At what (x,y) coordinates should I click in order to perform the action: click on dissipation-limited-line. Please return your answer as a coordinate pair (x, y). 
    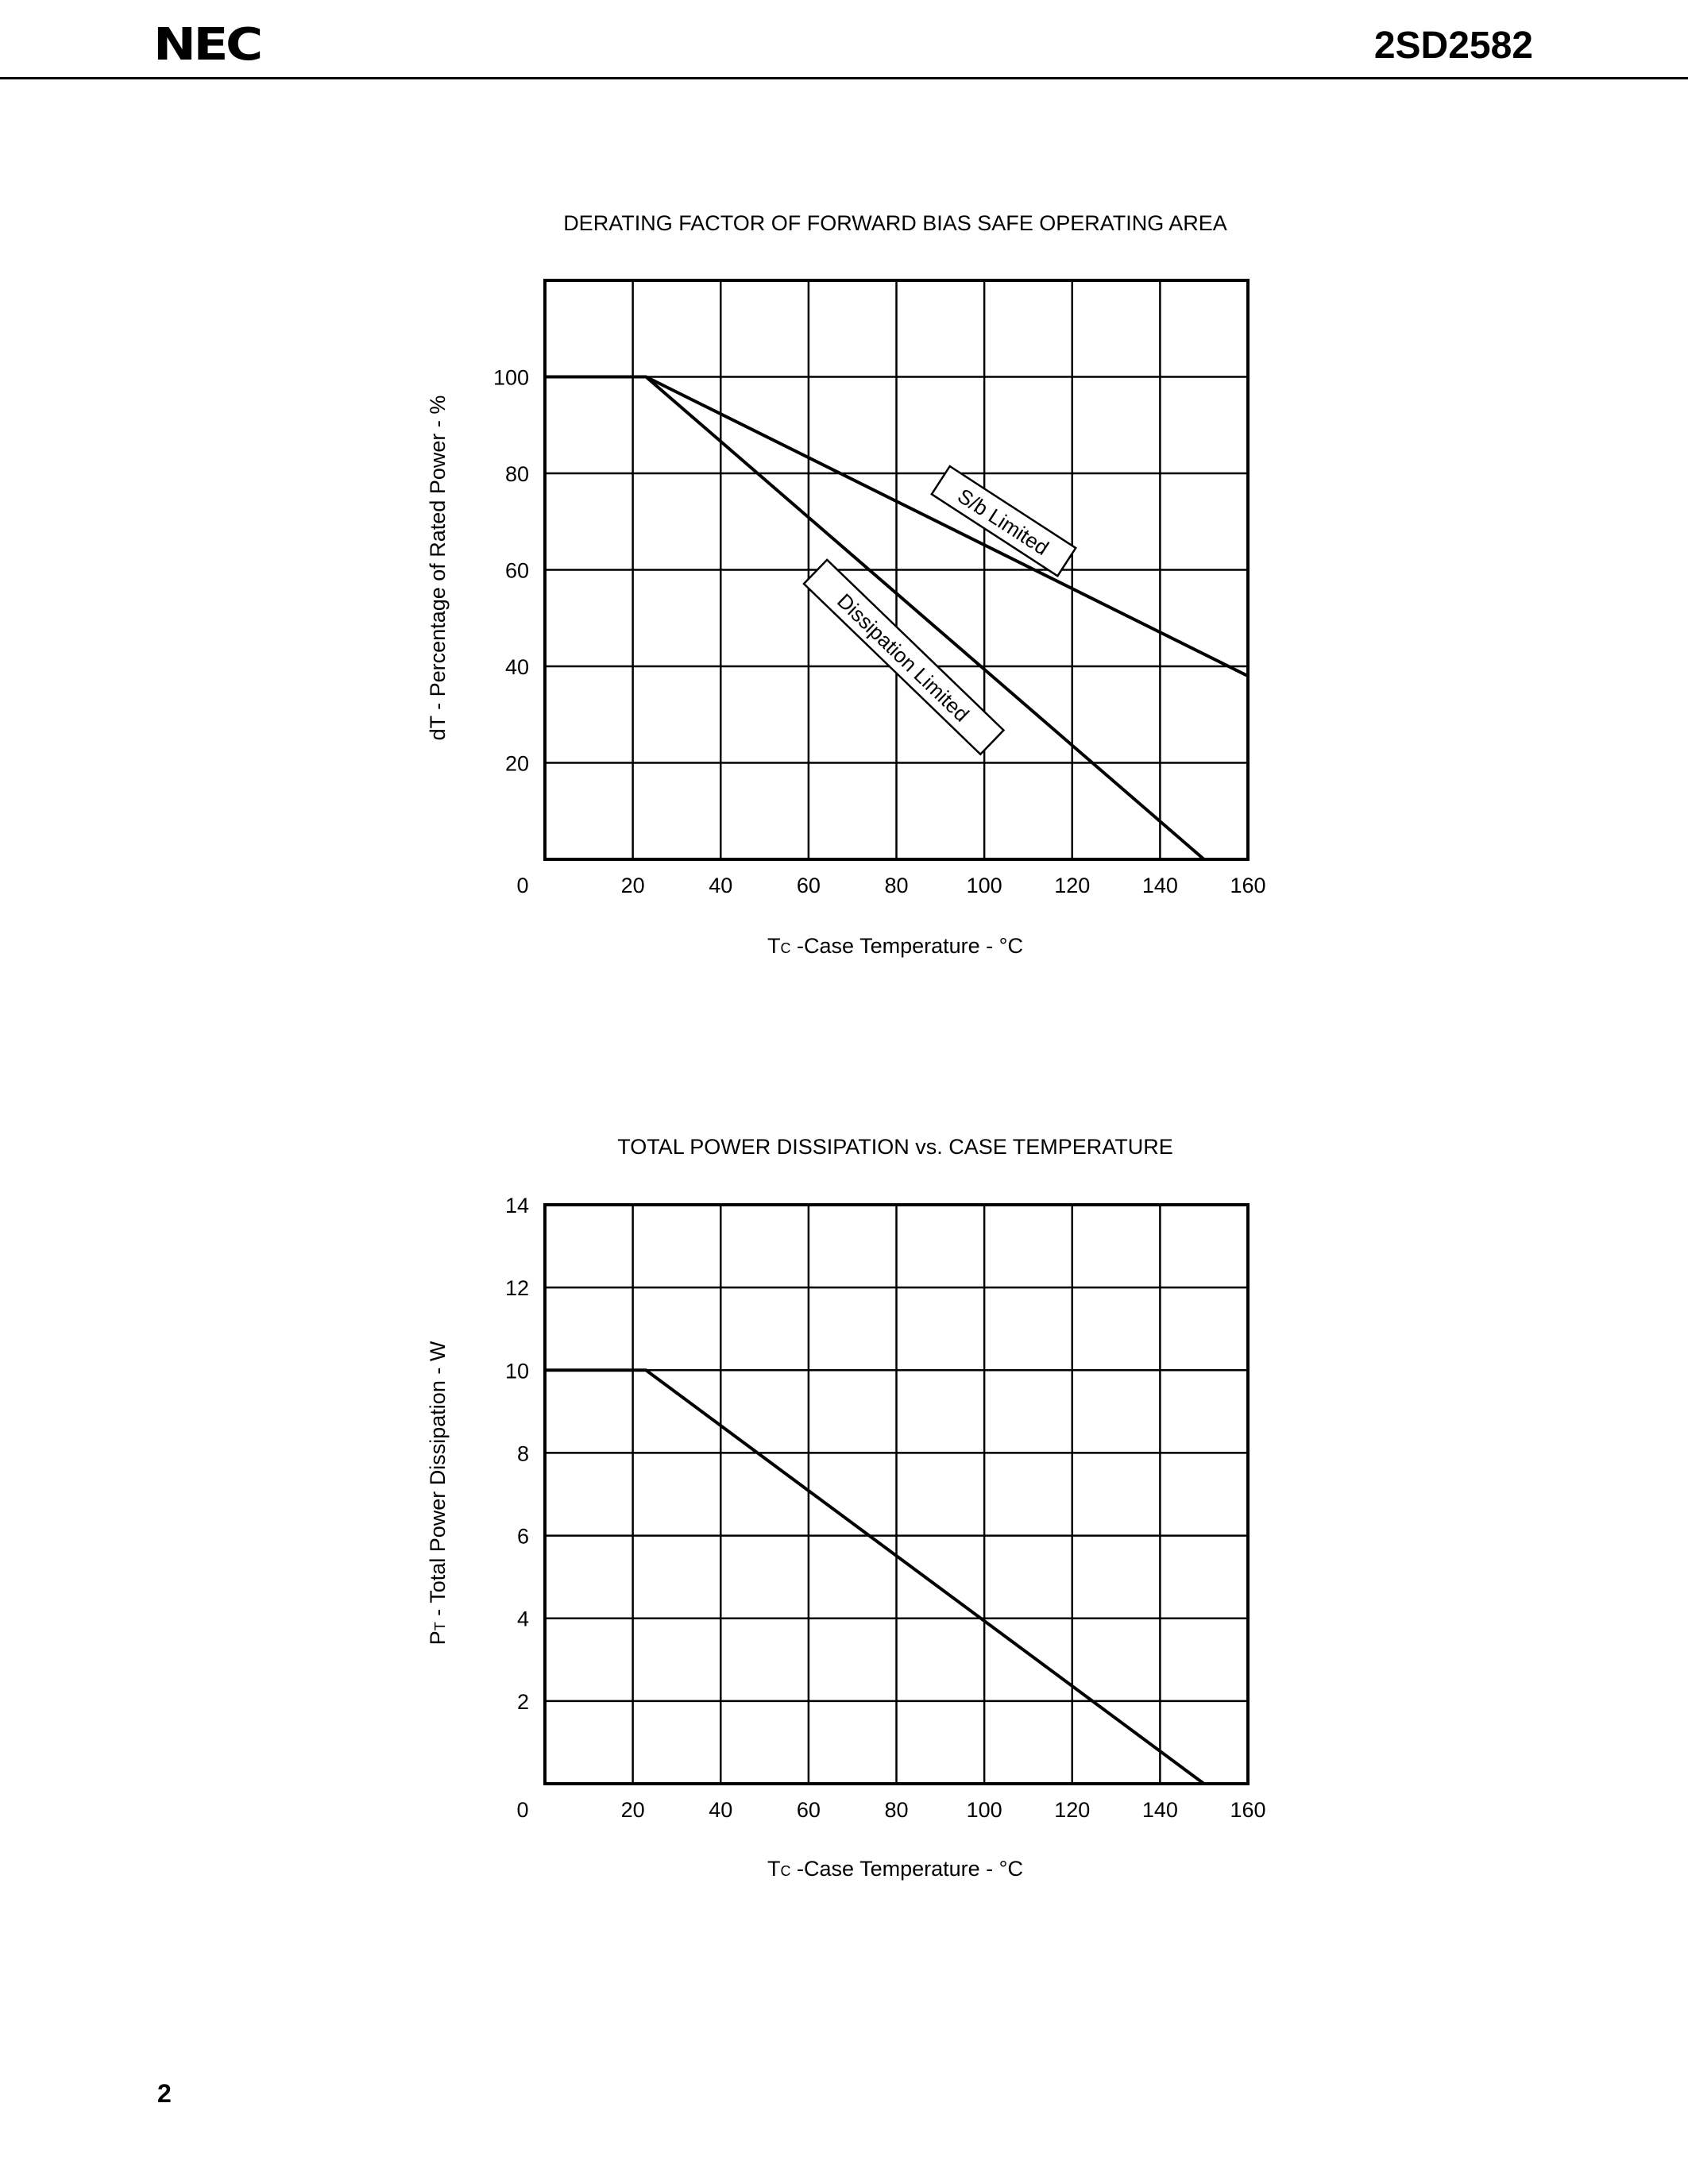
    Looking at the image, I should click on (875, 618).